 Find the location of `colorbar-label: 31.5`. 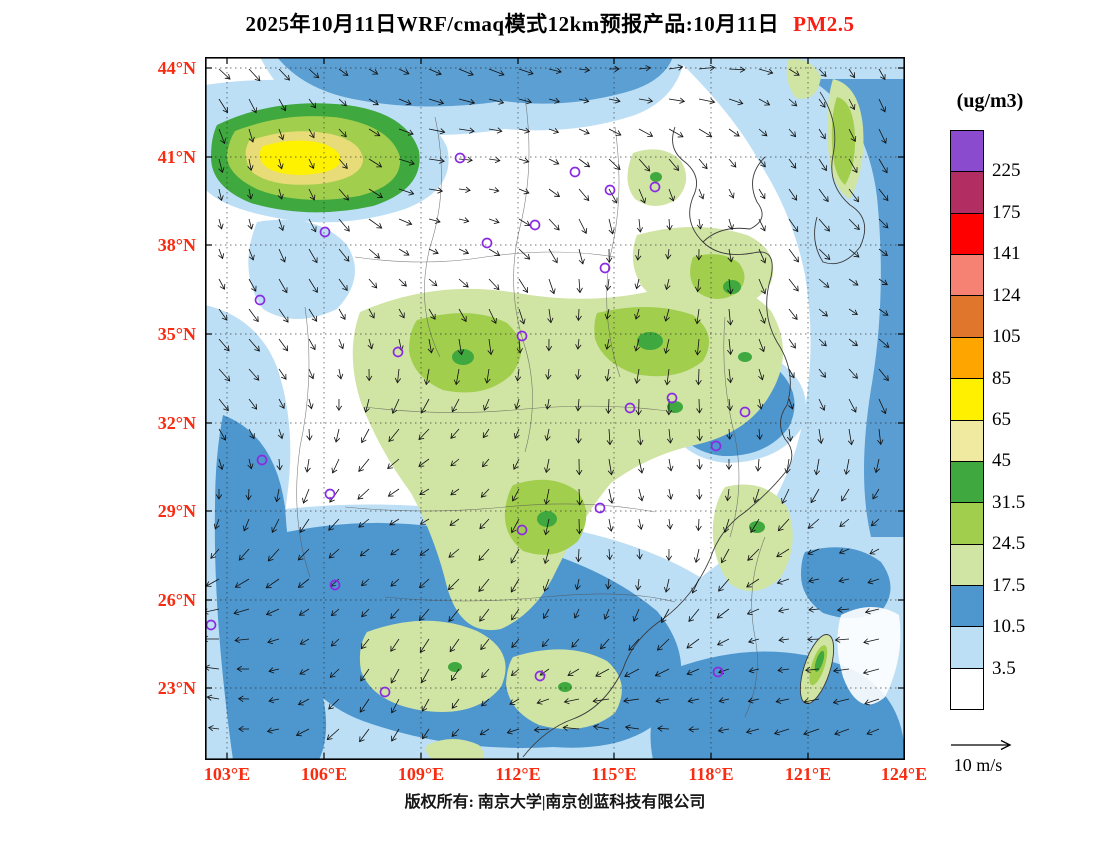

colorbar-label: 31.5 is located at coordinates (1009, 502).